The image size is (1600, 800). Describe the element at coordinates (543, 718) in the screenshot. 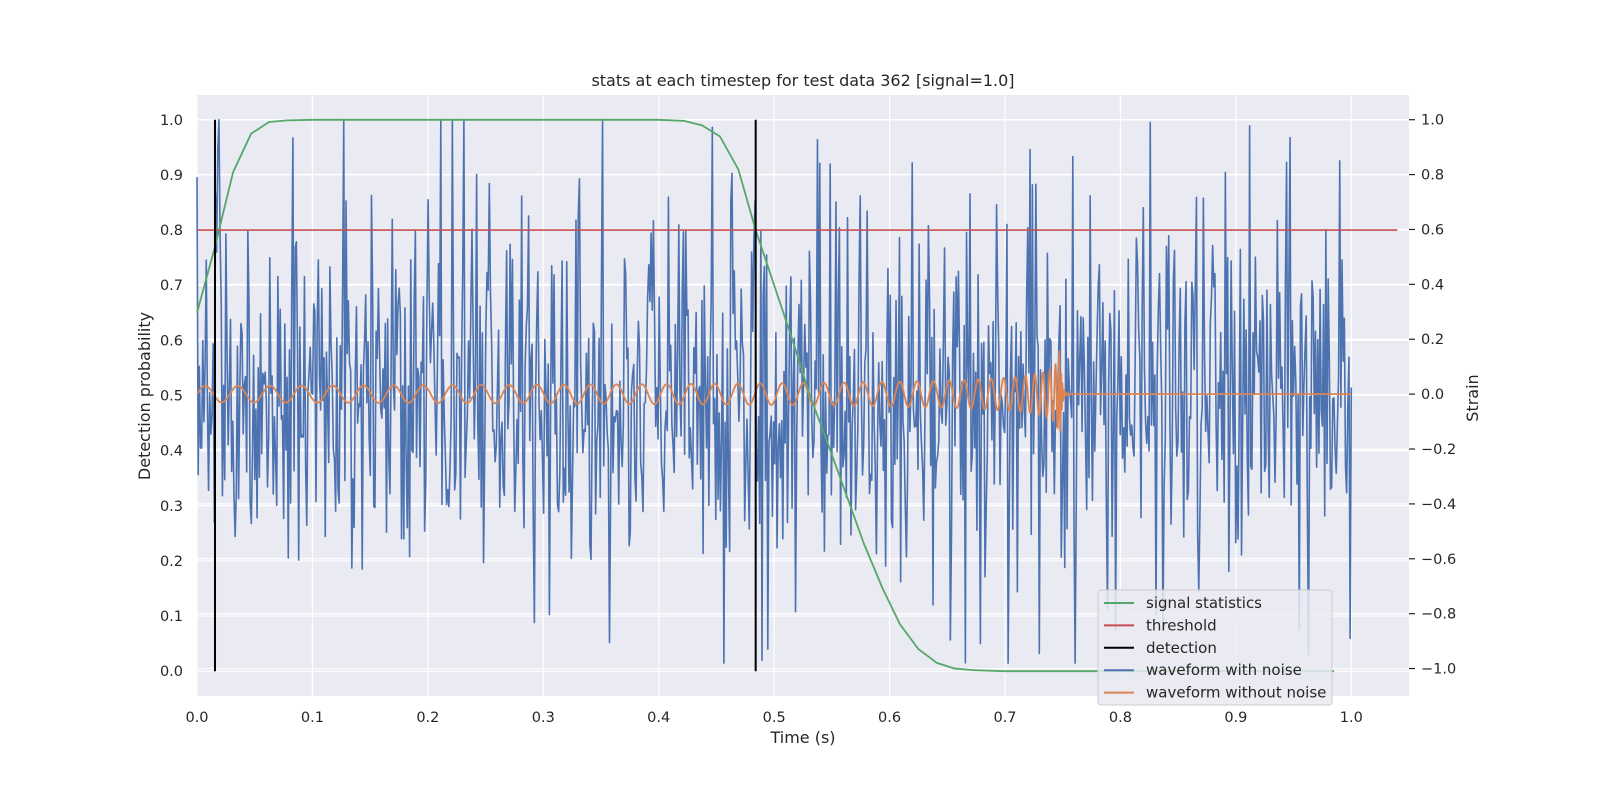

I see `x-tick-label: 0.3` at that location.